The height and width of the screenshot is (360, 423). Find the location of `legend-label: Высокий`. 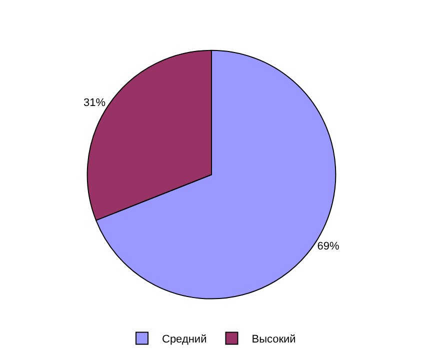

legend-label: Высокий is located at coordinates (274, 340).